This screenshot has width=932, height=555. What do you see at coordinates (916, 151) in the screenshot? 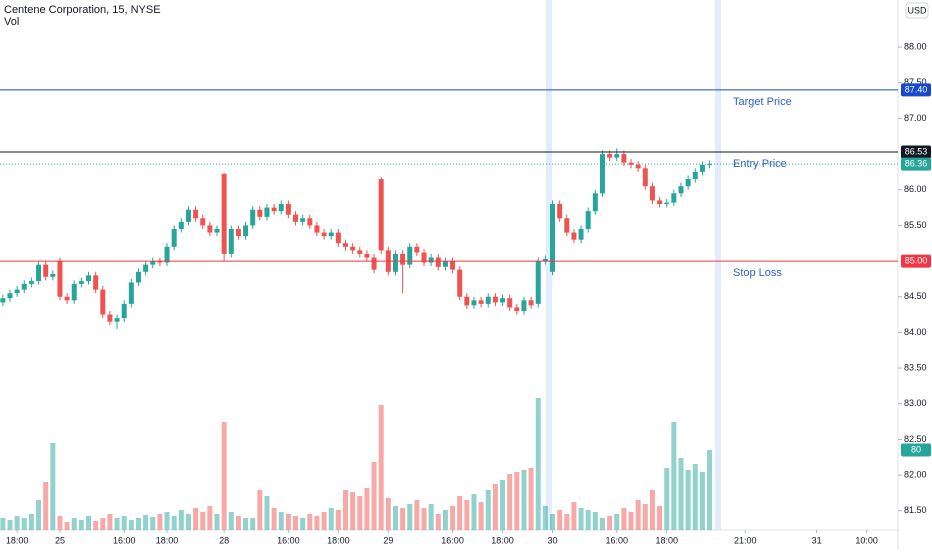
I see `price-label: 86.53` at bounding box center [916, 151].